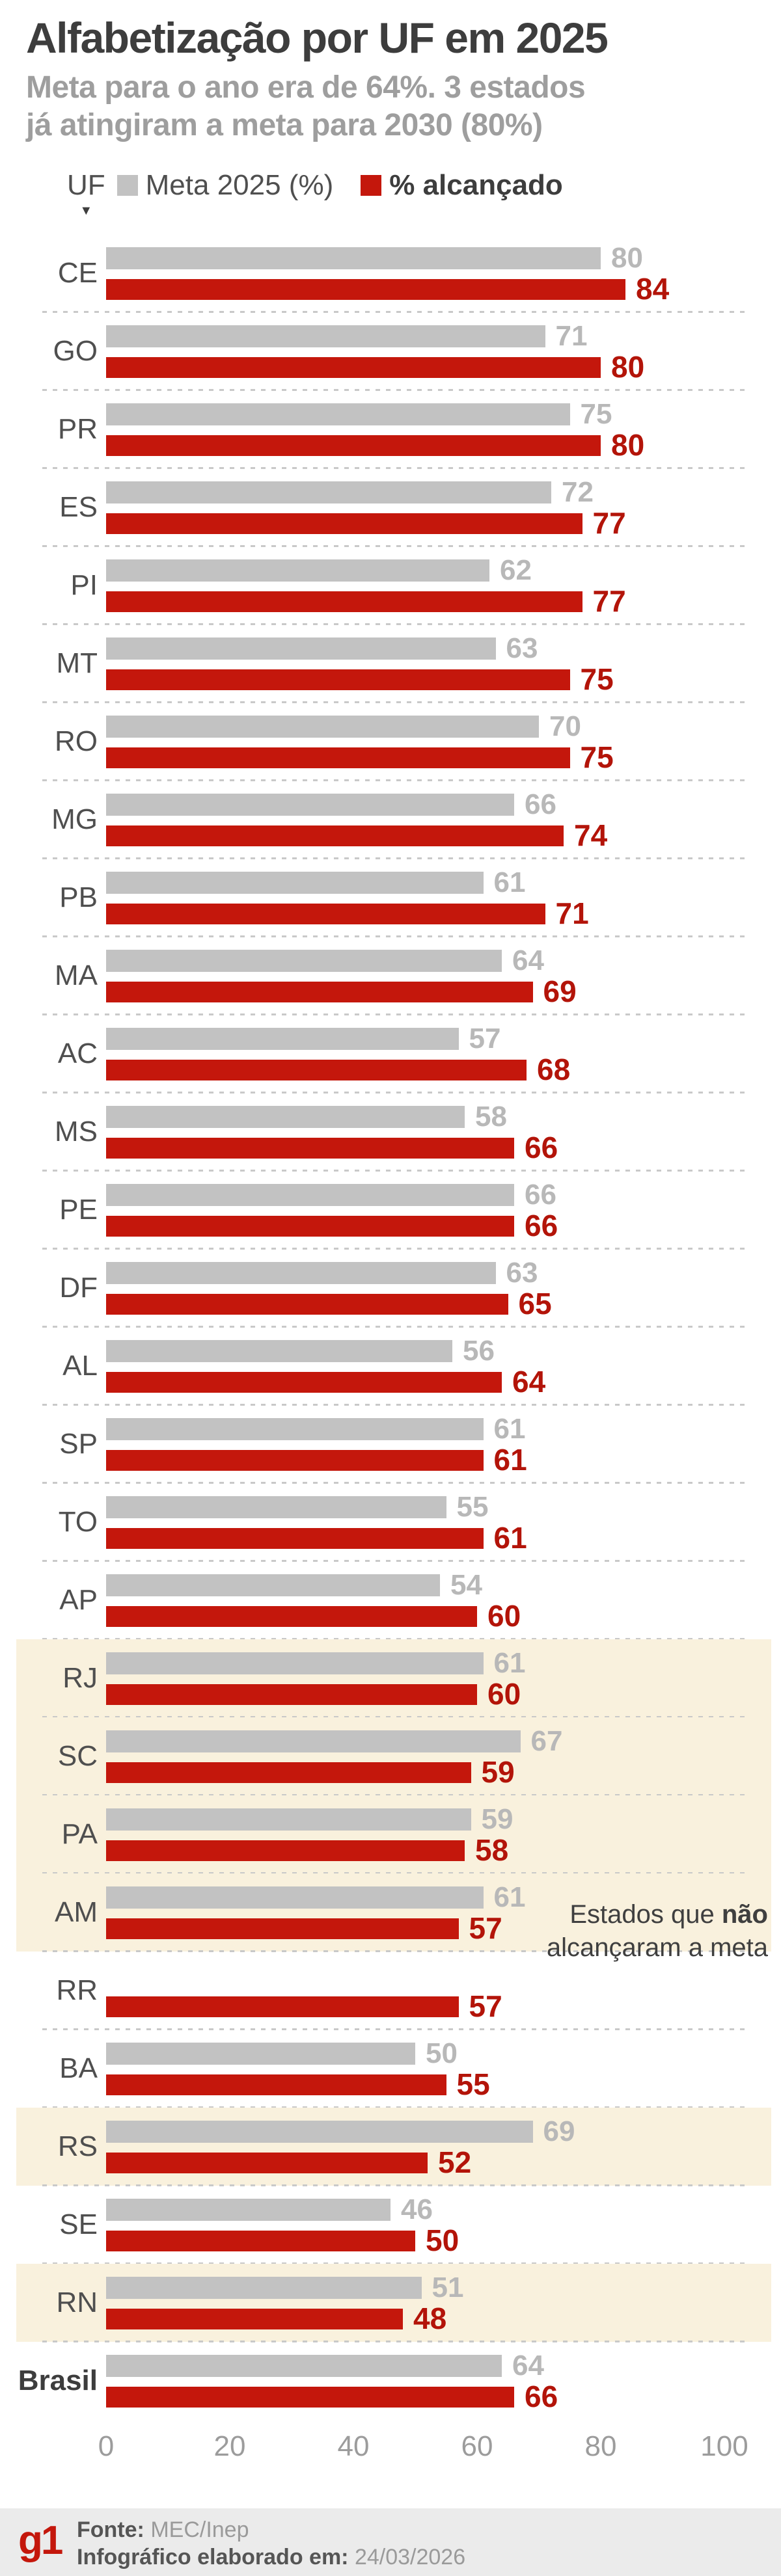 The image size is (781, 2576). Describe the element at coordinates (596, 414) in the screenshot. I see `meta-value-PR: 75` at that location.